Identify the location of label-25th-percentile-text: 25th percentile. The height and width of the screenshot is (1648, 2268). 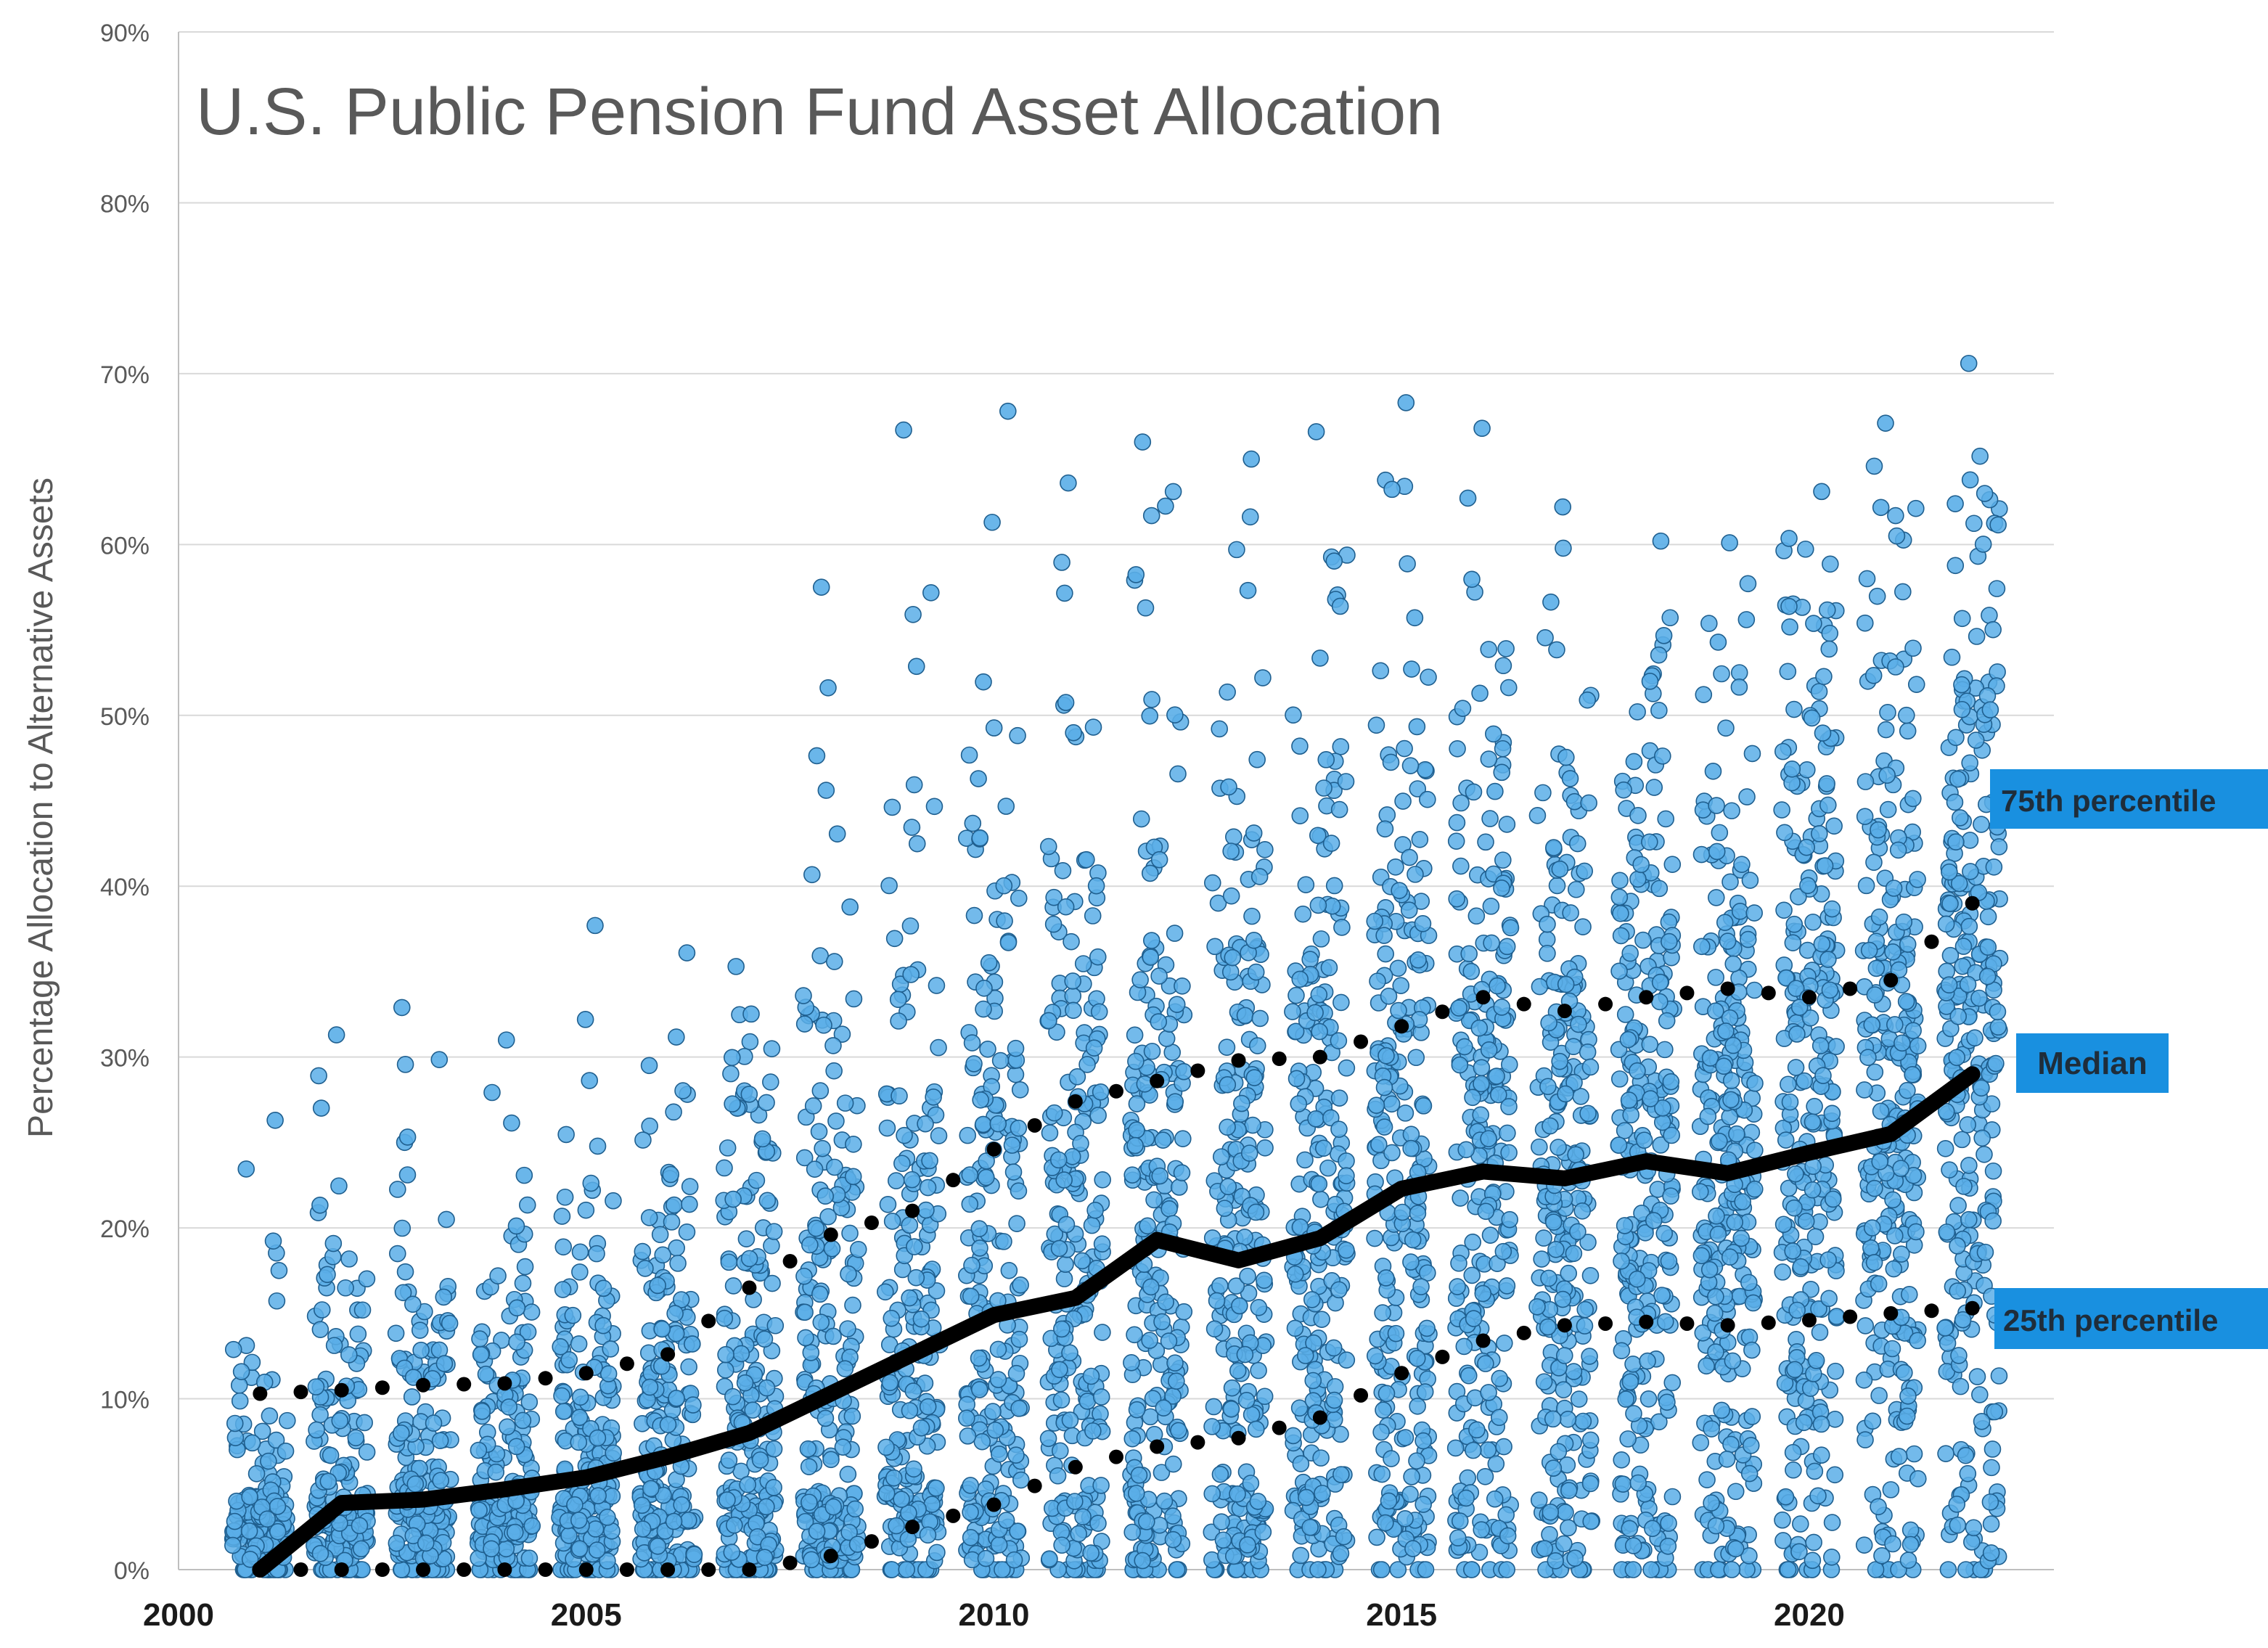
(2110, 1320).